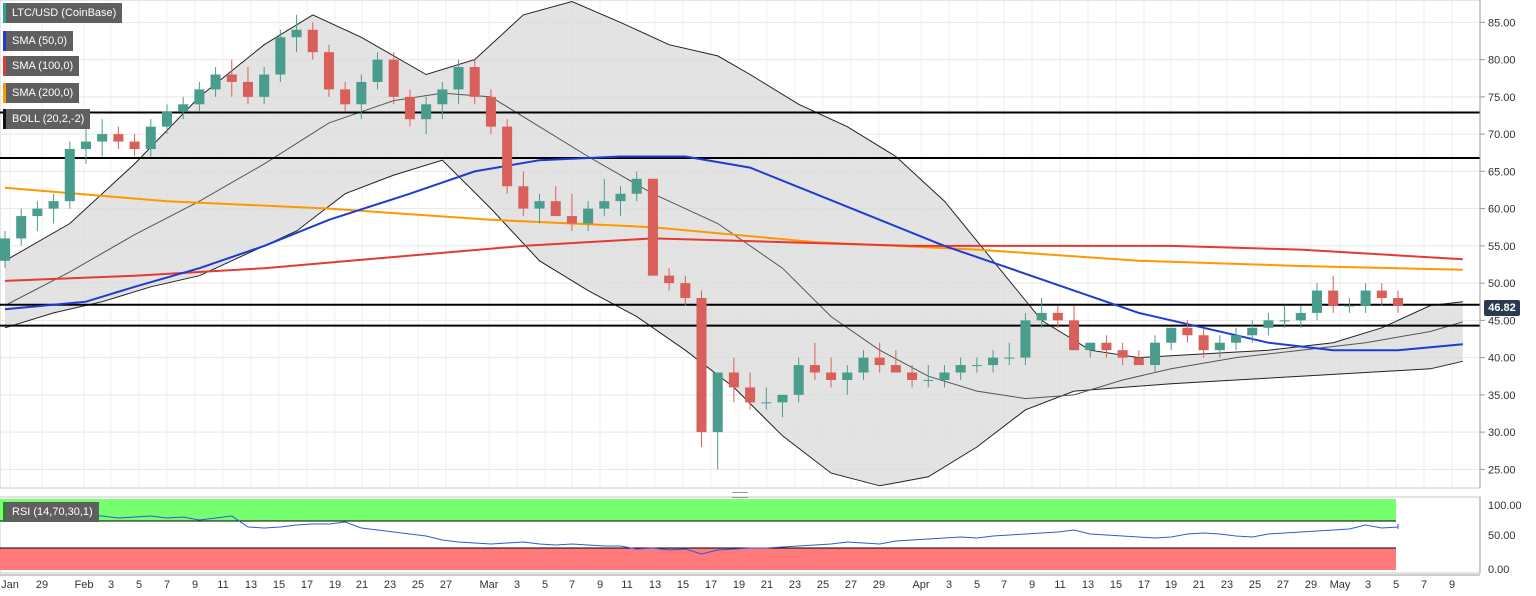 This screenshot has width=1536, height=596. I want to click on x-tick-label: Mar, so click(489, 585).